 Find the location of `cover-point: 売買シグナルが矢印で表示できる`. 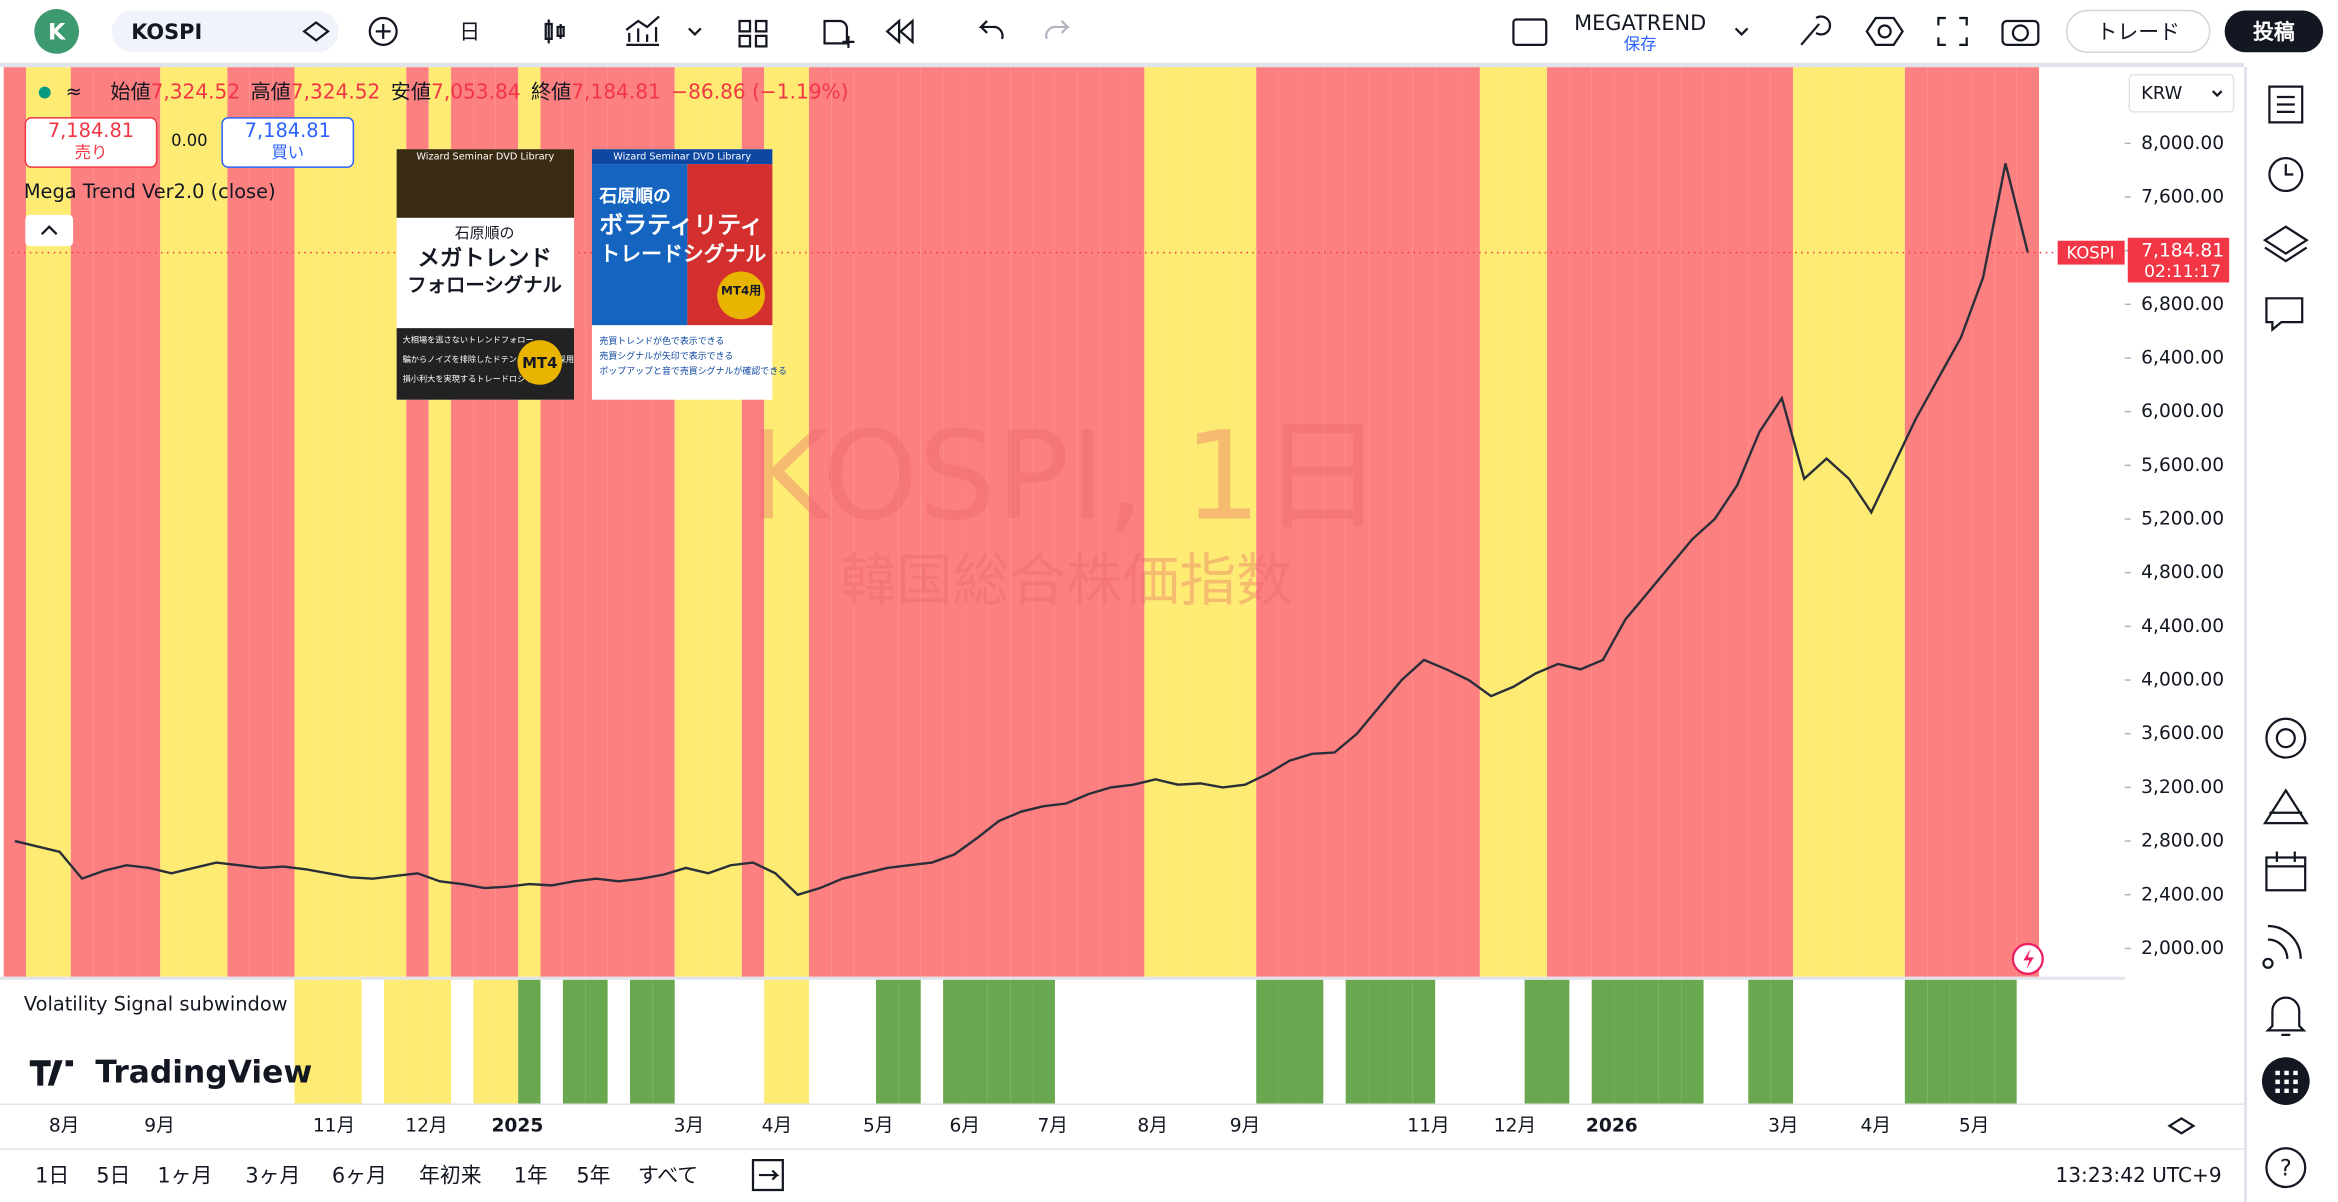

cover-point: 売買シグナルが矢印で表示できる is located at coordinates (666, 356).